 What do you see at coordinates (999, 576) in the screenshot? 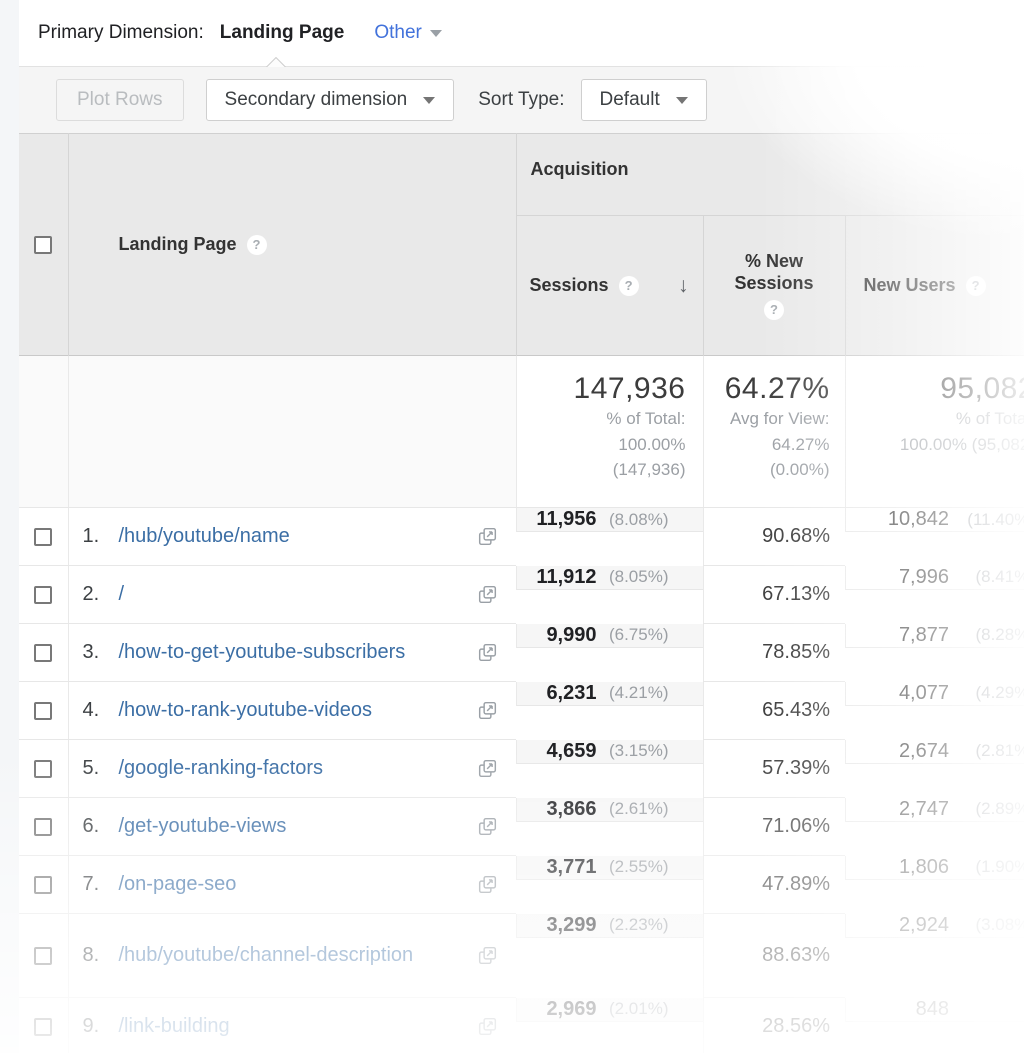
I see `new-users-percent: (8.41%)` at bounding box center [999, 576].